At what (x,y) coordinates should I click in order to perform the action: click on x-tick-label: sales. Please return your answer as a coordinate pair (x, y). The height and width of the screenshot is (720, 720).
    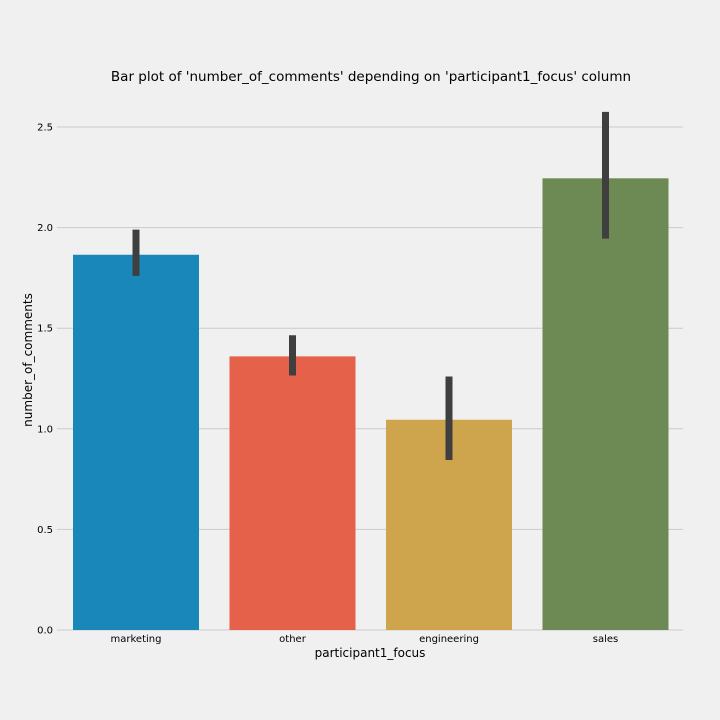
    Looking at the image, I should click on (605, 639).